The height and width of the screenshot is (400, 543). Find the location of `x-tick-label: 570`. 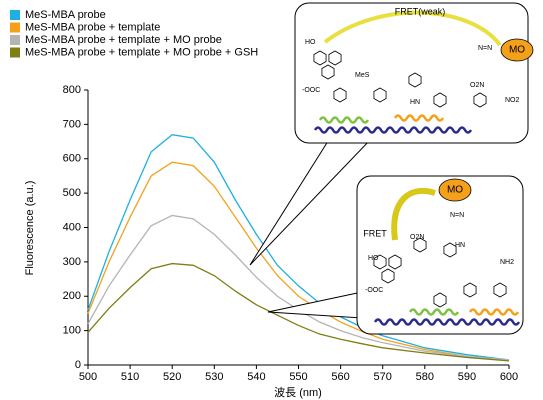

x-tick-label: 570 is located at coordinates (383, 377).